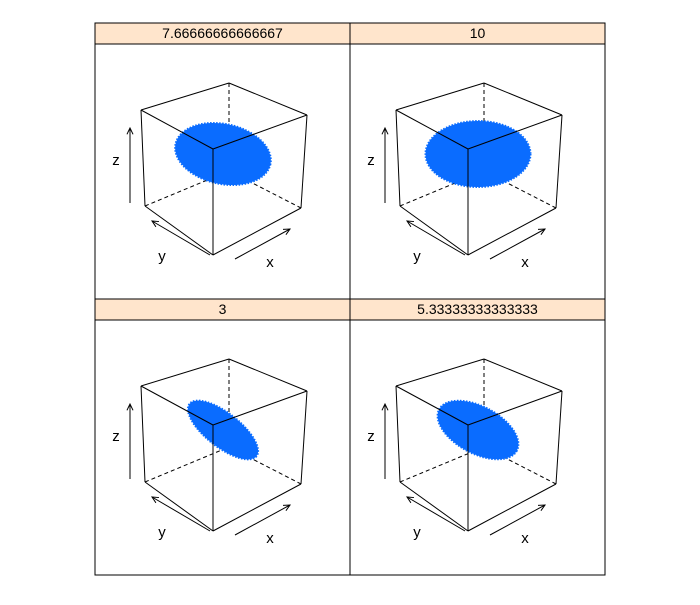 Image resolution: width=700 pixels, height=605 pixels. I want to click on strip-label: 3, so click(223, 309).